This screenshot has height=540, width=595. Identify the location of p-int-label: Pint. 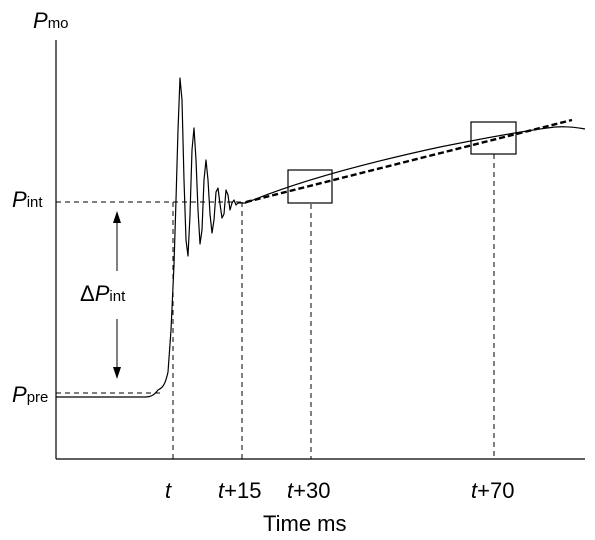
(27, 200).